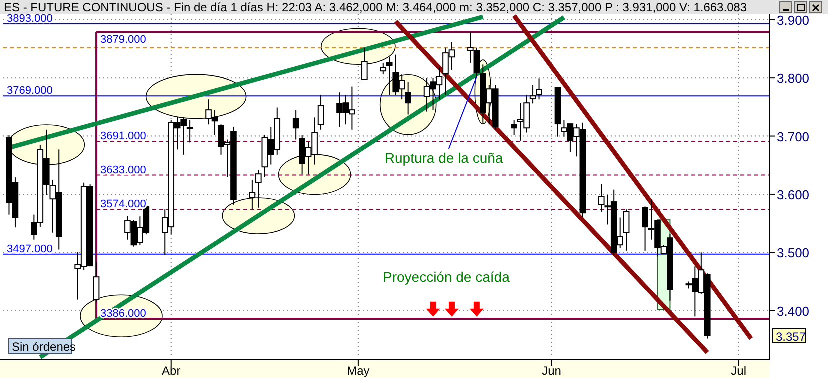 This screenshot has height=378, width=828. What do you see at coordinates (793, 194) in the screenshot?
I see `y-tick-label: 3.600` at bounding box center [793, 194].